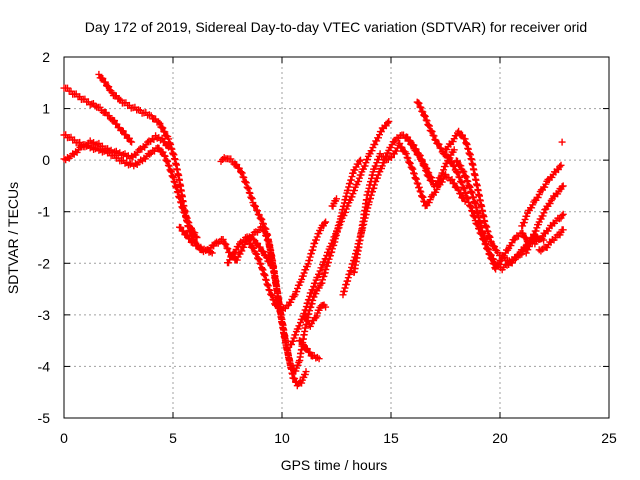 The image size is (640, 480). What do you see at coordinates (46, 57) in the screenshot?
I see `y-tick-label: 2` at bounding box center [46, 57].